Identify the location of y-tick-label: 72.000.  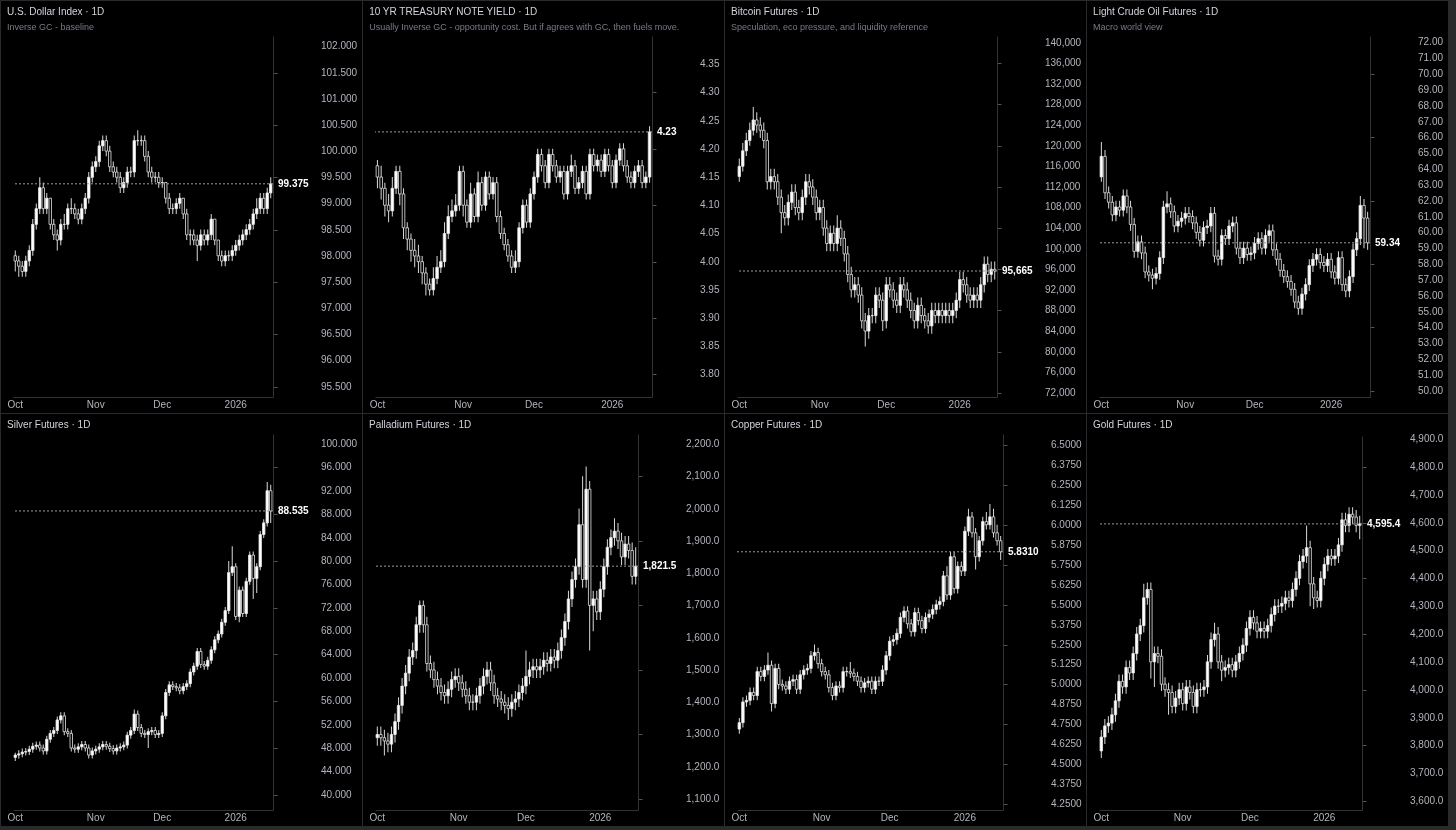
(337, 607).